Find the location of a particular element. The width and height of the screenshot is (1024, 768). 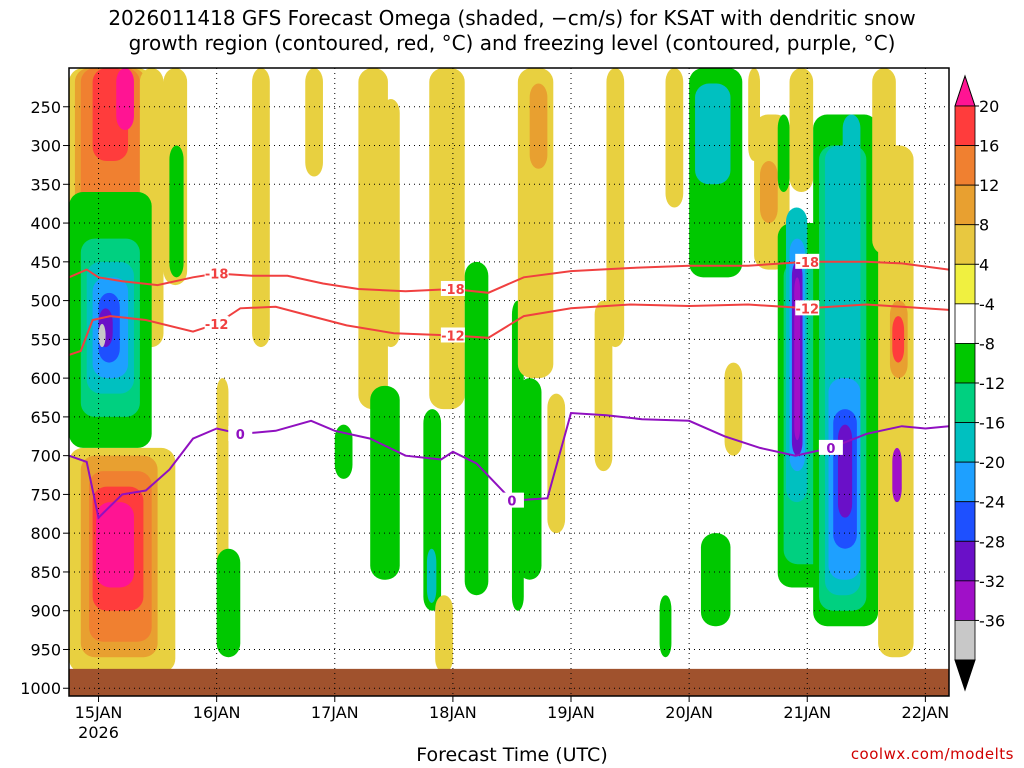

credit-link: coolwx.com/modelts is located at coordinates (932, 754).